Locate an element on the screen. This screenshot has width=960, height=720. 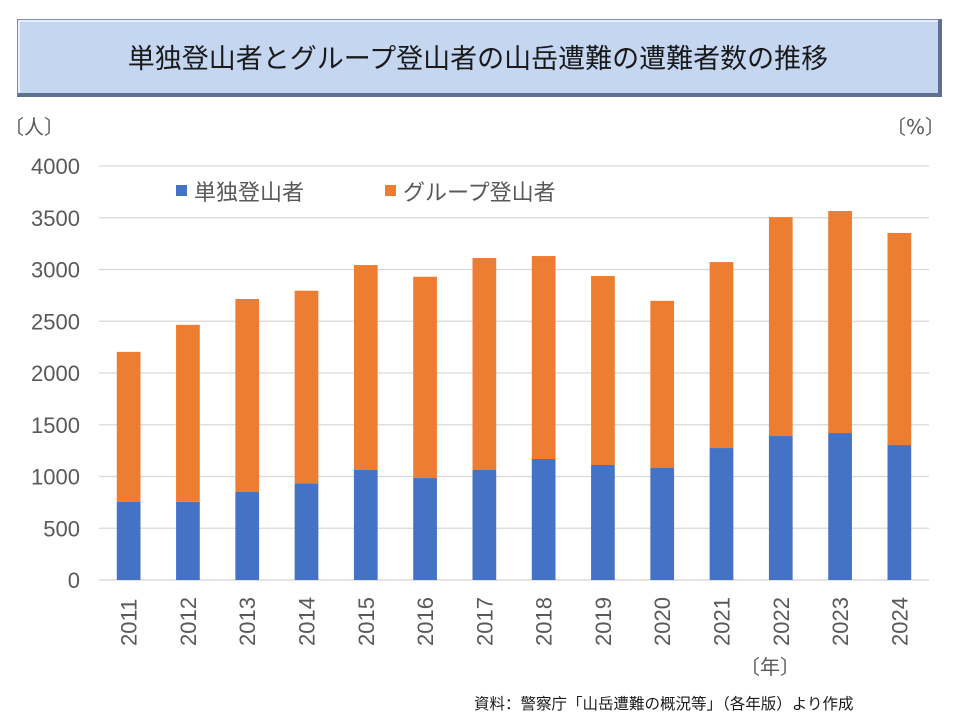
bar-group-2023 is located at coordinates (840, 322).